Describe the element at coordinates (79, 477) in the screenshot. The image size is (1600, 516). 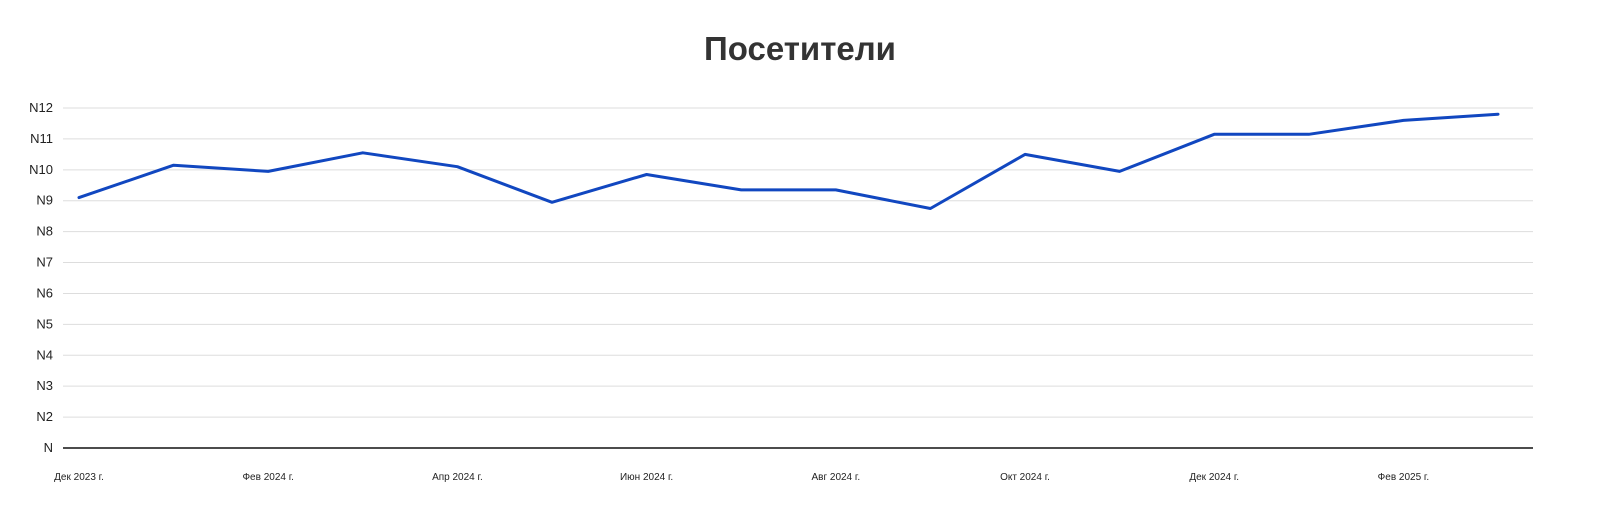
I see `x-tick-label: Дек 2023 г.` at that location.